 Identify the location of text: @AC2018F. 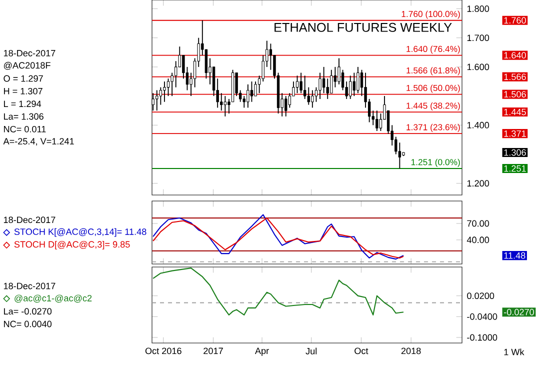
(27, 66).